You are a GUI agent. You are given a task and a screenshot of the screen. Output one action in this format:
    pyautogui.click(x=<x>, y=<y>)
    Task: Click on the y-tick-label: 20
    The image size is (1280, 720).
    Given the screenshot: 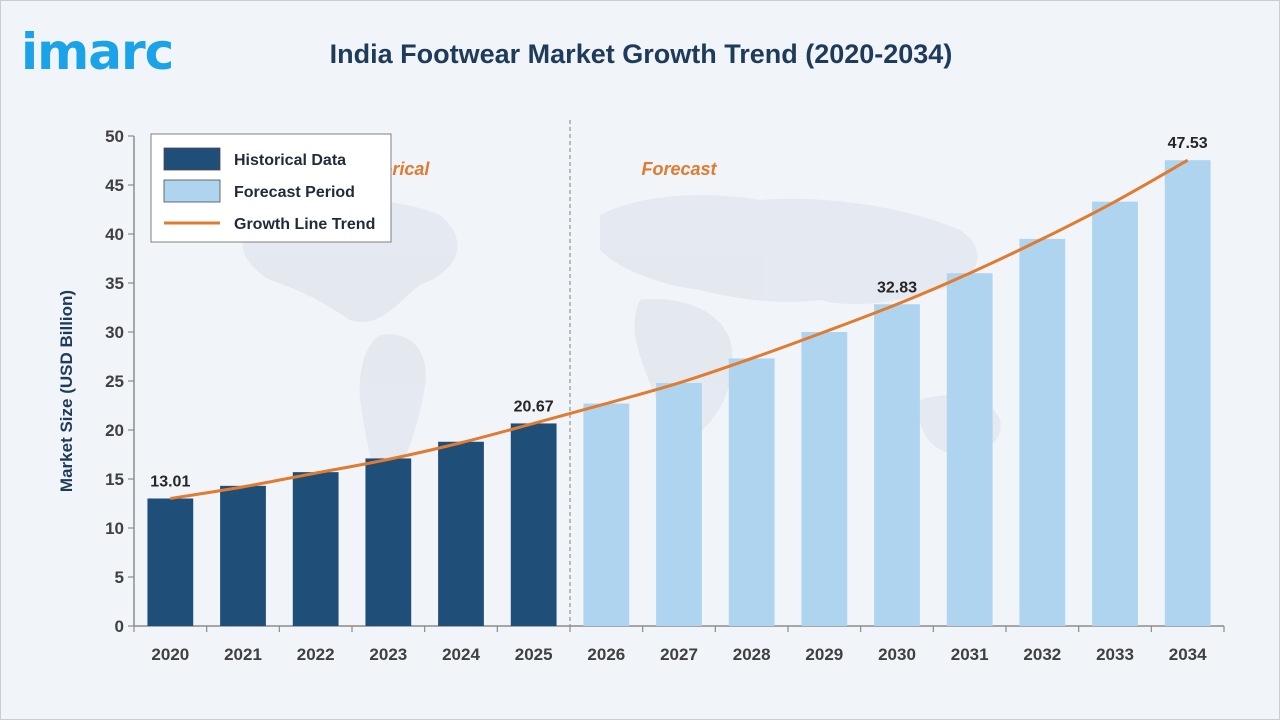 What is the action you would take?
    pyautogui.click(x=114, y=430)
    